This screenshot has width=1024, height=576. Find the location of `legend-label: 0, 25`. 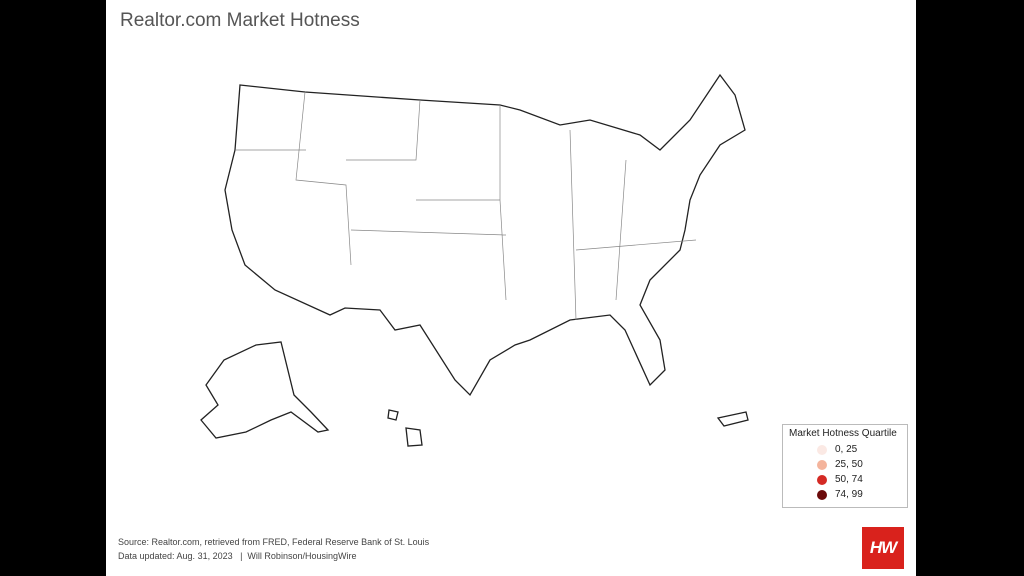

legend-label: 0, 25 is located at coordinates (846, 449).